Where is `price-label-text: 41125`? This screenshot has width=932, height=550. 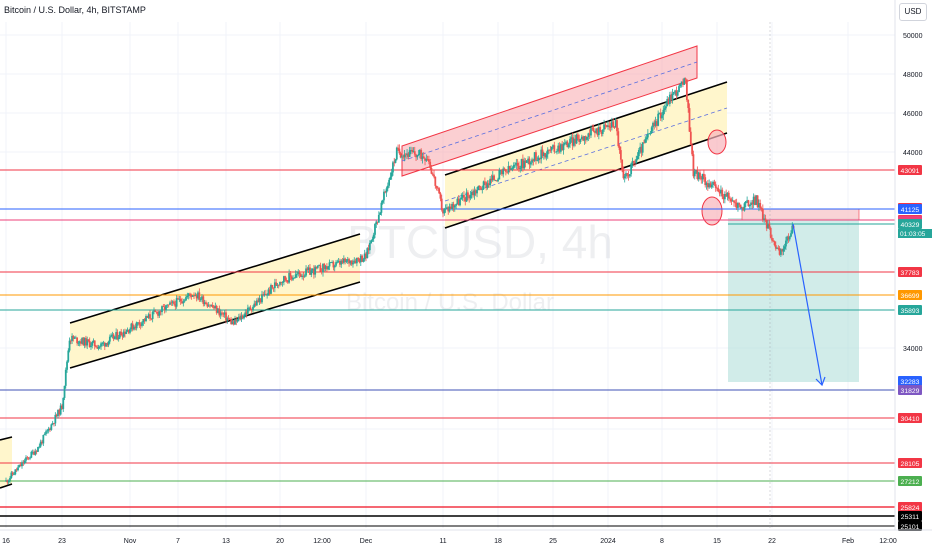
price-label-text: 41125 is located at coordinates (910, 210).